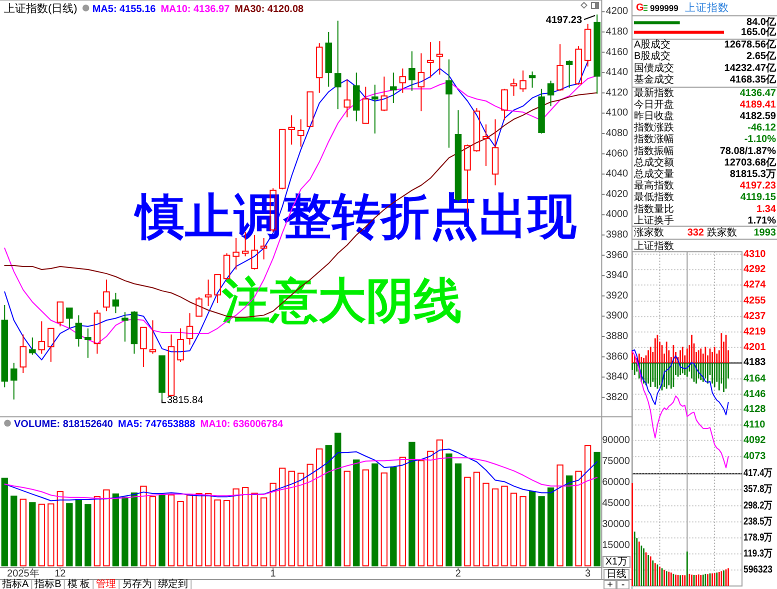 Image resolution: width=777 pixels, height=589 pixels. Describe the element at coordinates (753, 80) in the screenshot. I see `text: 4168.35亿` at that location.